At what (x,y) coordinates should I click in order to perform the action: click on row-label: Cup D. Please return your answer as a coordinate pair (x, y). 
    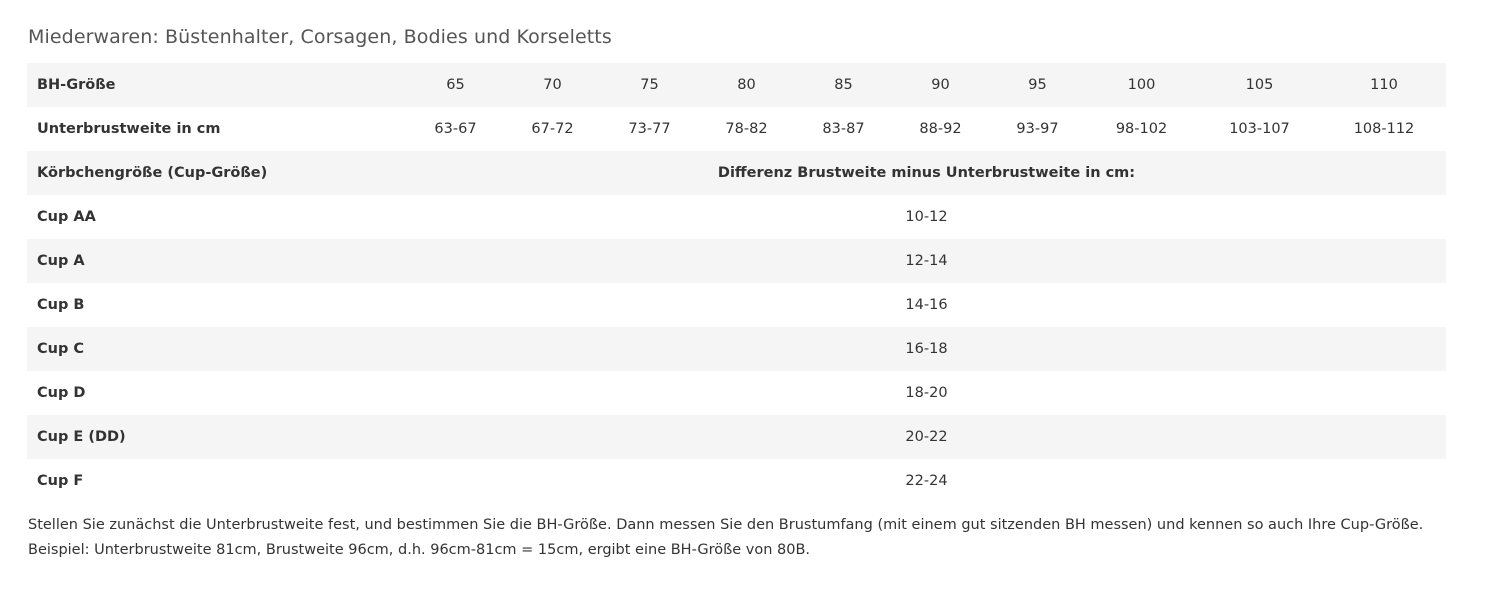
    Looking at the image, I should click on (61, 393).